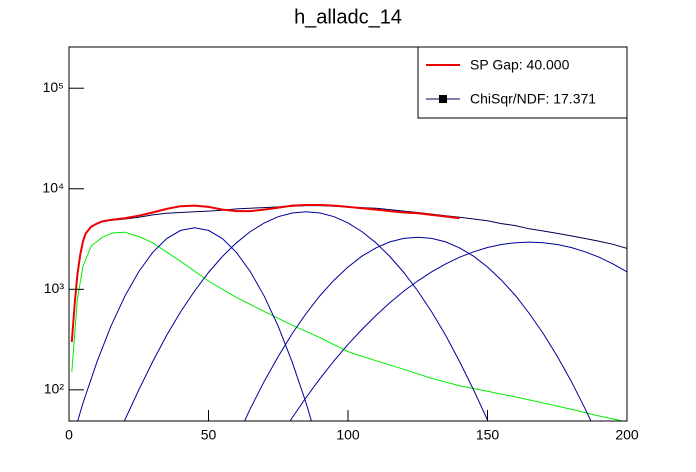 The image size is (696, 472). What do you see at coordinates (488, 435) in the screenshot?
I see `x-tick-label: 150` at bounding box center [488, 435].